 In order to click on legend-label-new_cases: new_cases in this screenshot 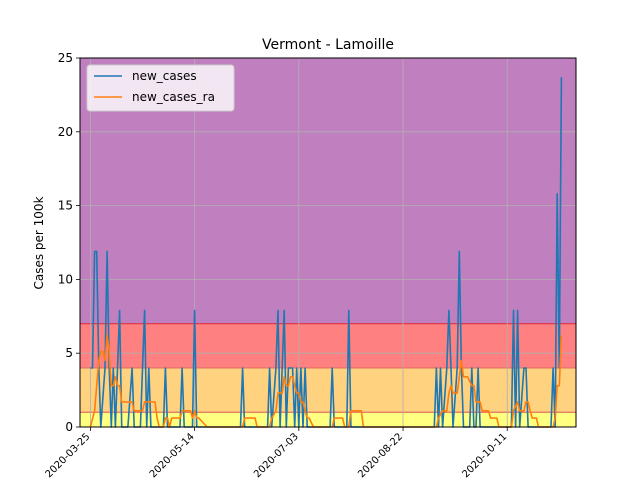, I will do `click(164, 76)`.